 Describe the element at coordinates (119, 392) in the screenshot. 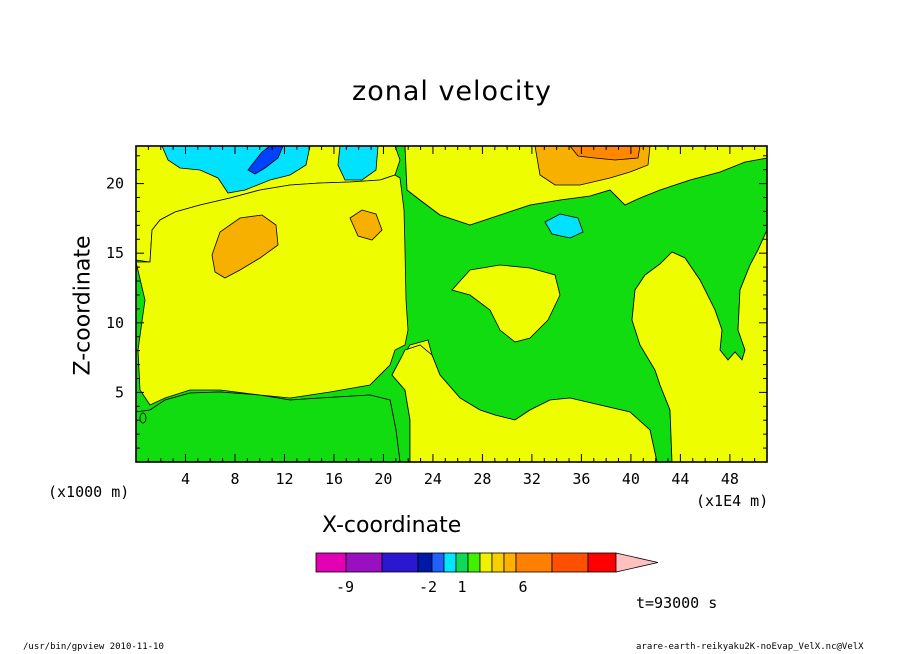

I see `y-tick-label: 5` at that location.